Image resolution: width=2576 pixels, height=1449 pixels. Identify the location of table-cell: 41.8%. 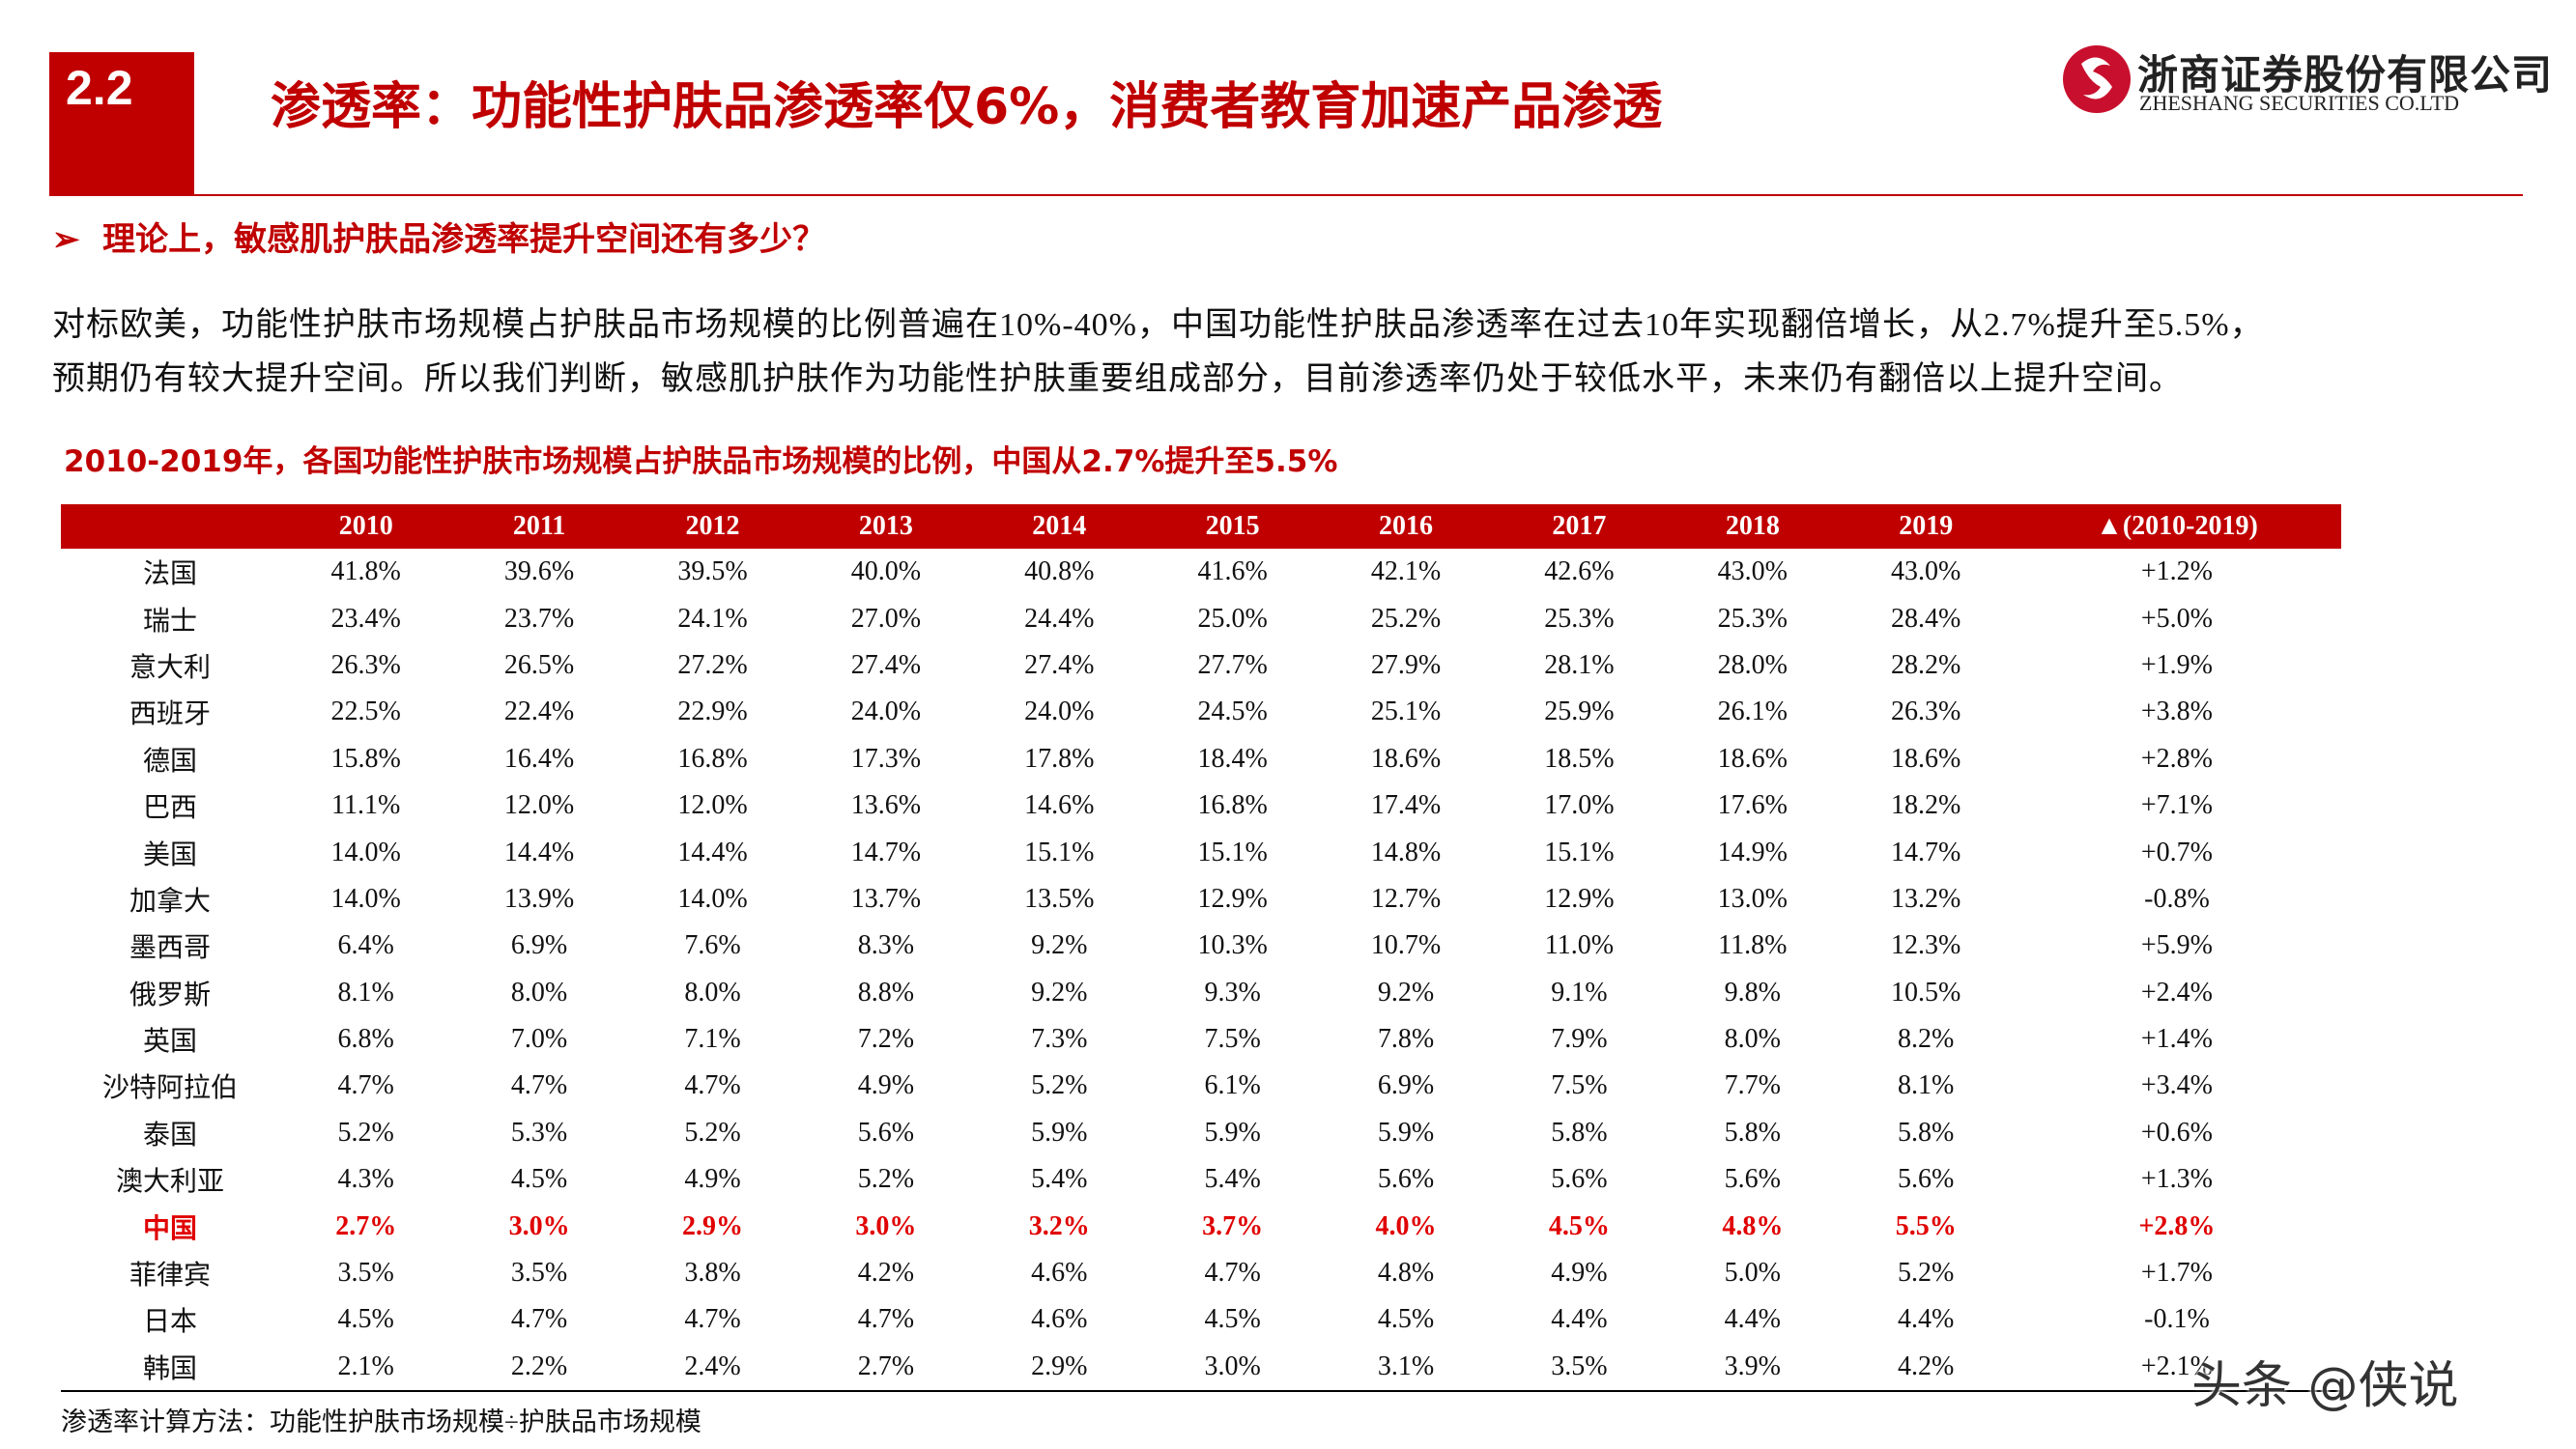
(366, 571).